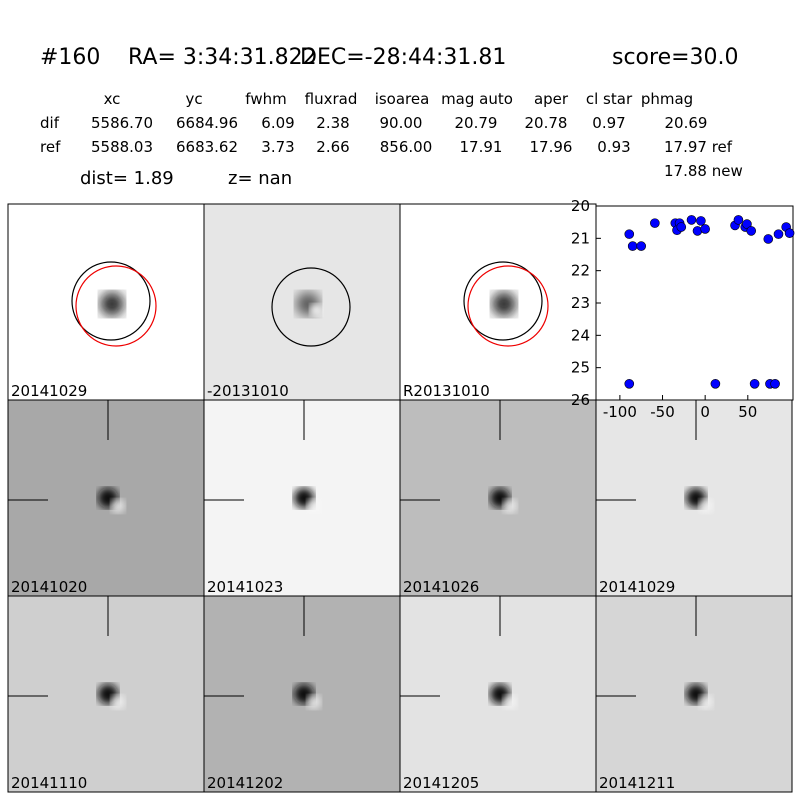  What do you see at coordinates (207, 147) in the screenshot?
I see `cell: 6683.62` at bounding box center [207, 147].